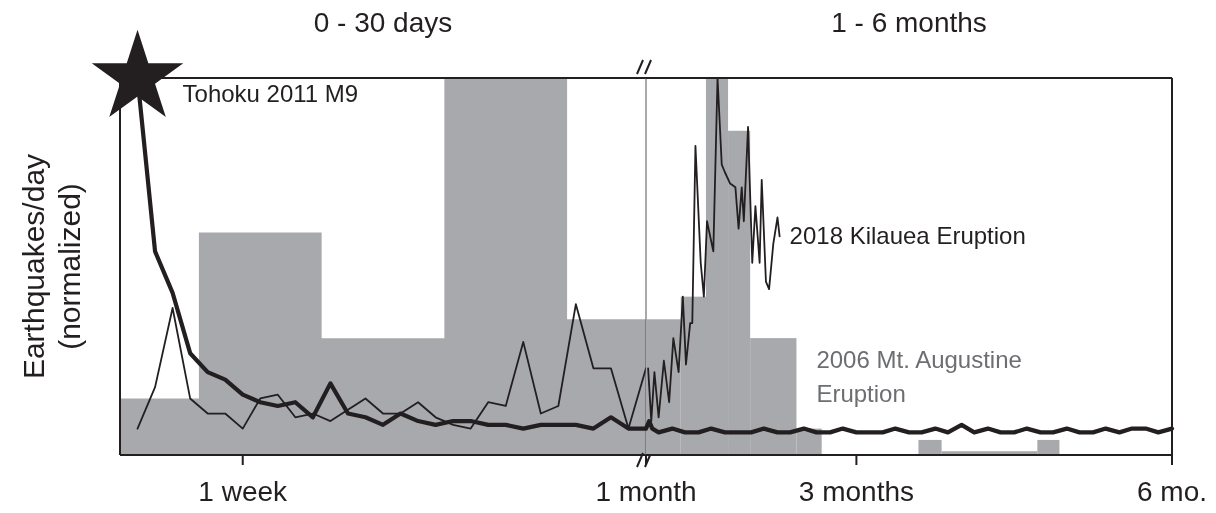  What do you see at coordinates (919, 377) in the screenshot?
I see `series-label: 2006 Mt. Augustine Eruption` at bounding box center [919, 377].